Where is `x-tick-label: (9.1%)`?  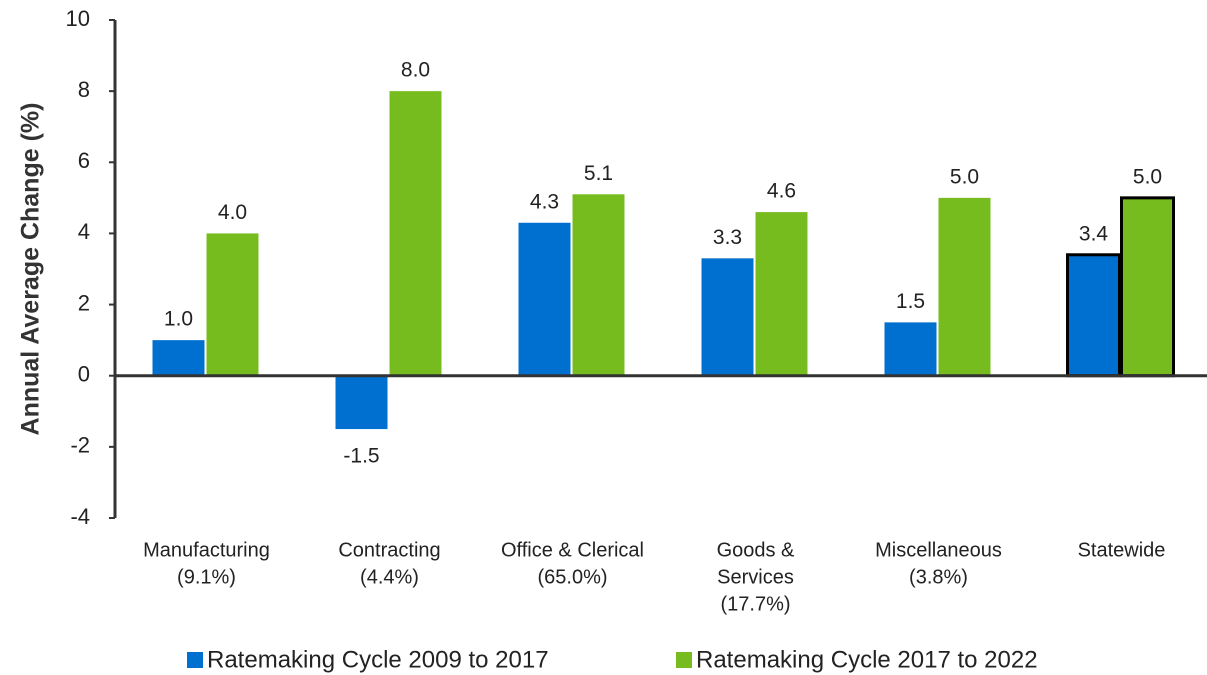
x-tick-label: (9.1%) is located at coordinates (206, 577).